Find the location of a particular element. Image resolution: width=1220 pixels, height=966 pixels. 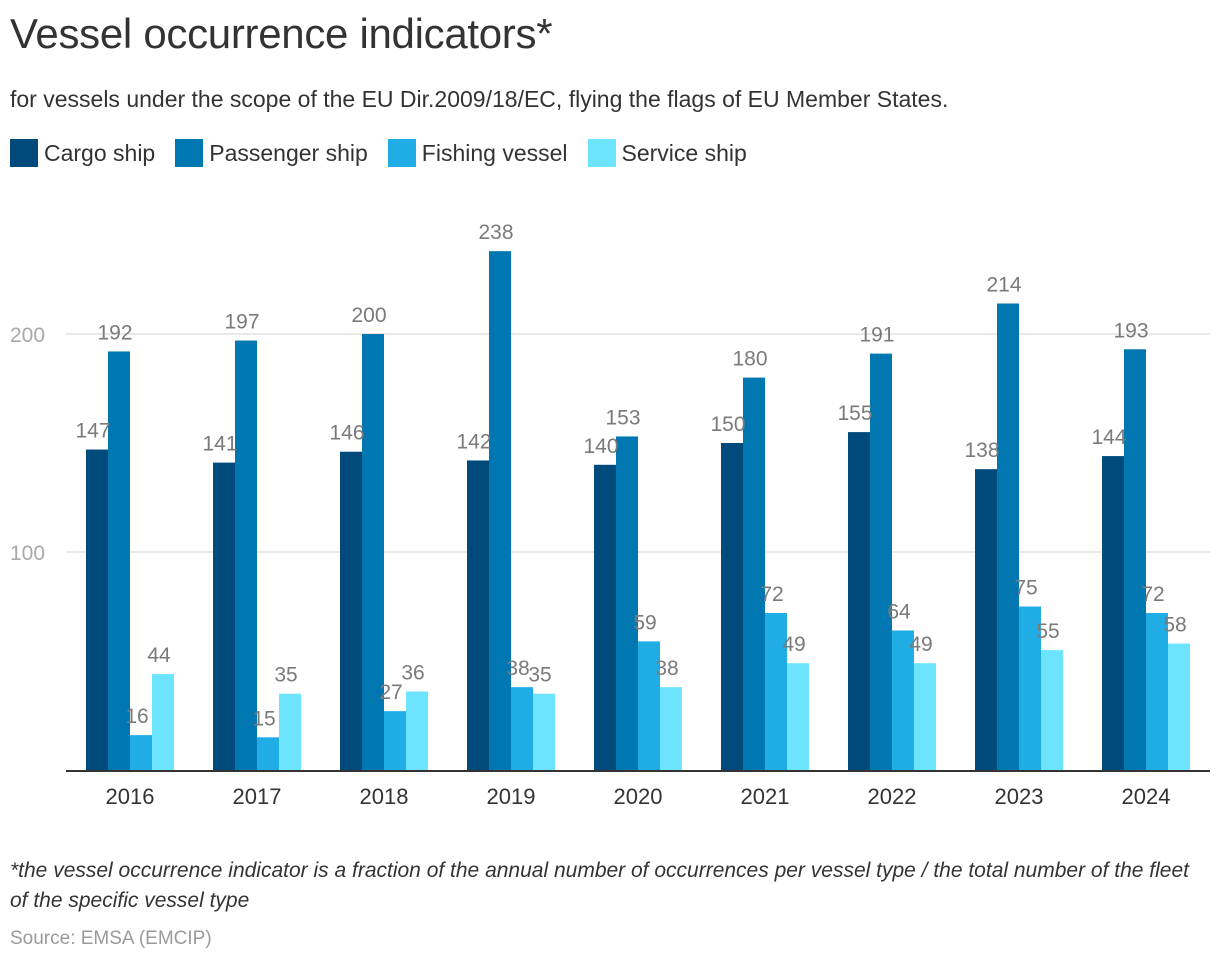

x-tick-label-2017: 2017 is located at coordinates (257, 796).